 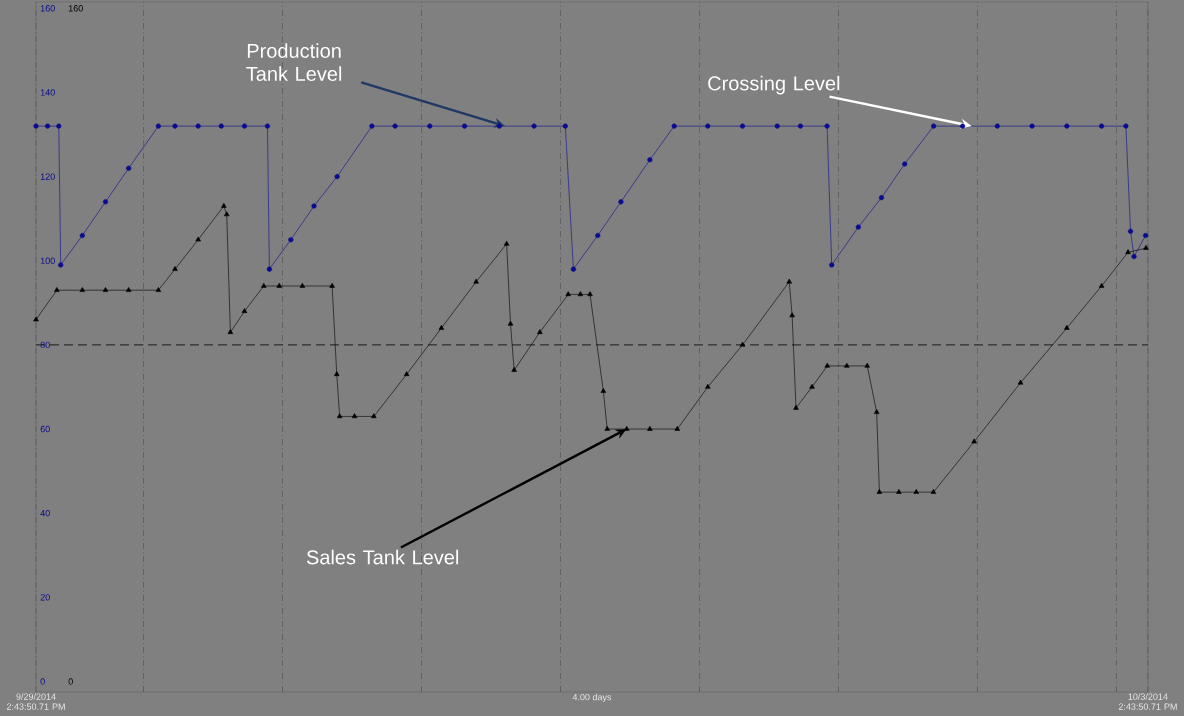 I want to click on y-tick-label: 80, so click(x=45, y=345).